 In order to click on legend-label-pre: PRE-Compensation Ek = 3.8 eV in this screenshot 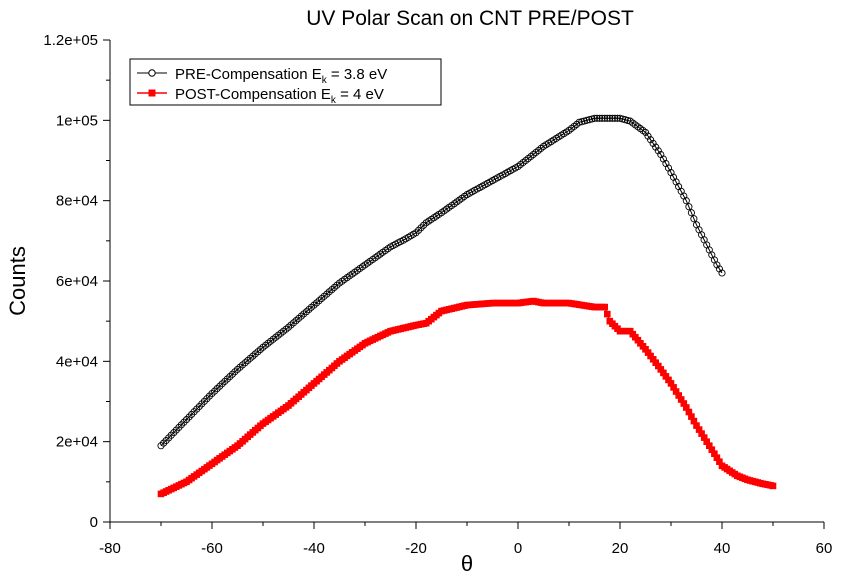, I will do `click(281, 76)`.